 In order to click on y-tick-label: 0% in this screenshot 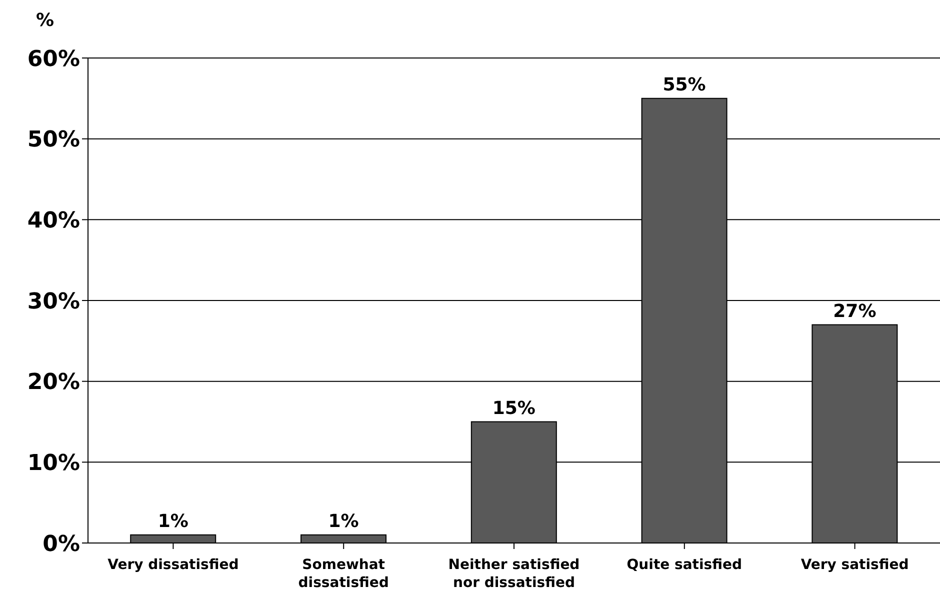, I will do `click(61, 544)`.